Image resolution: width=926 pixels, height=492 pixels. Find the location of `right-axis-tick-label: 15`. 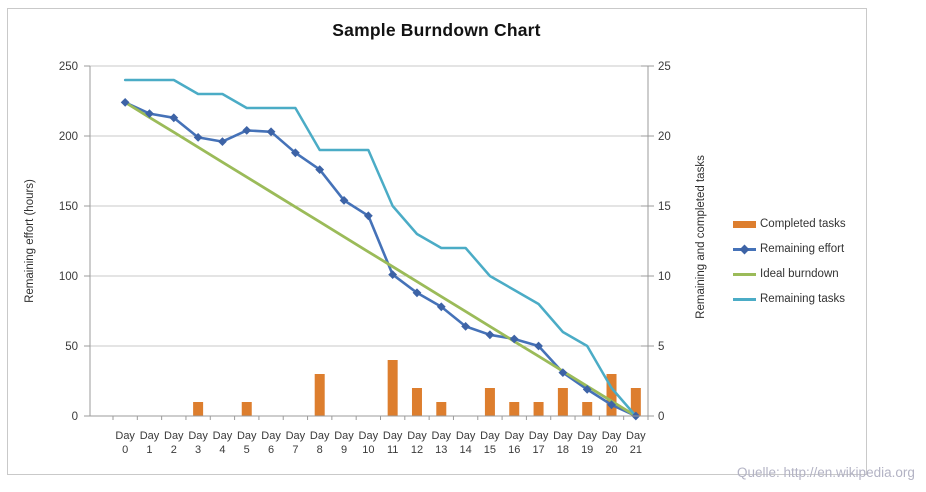

right-axis-tick-label: 15 is located at coordinates (664, 207).